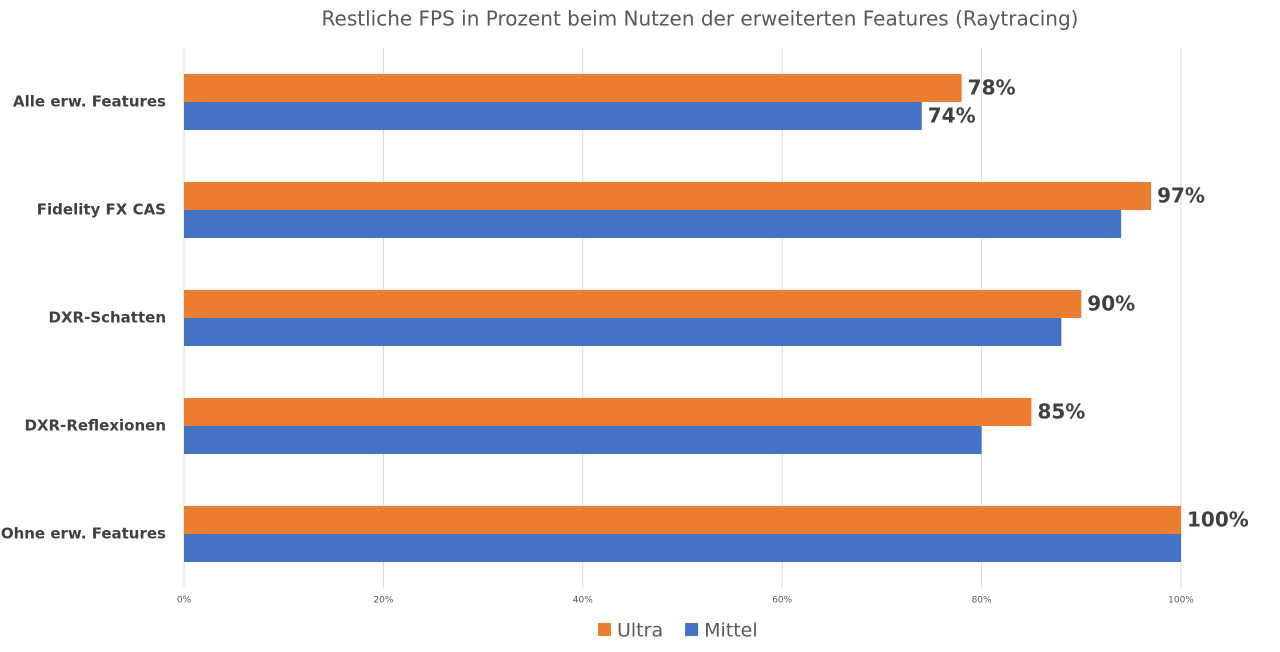 The width and height of the screenshot is (1280, 652). I want to click on data-label: 90%, so click(1111, 304).